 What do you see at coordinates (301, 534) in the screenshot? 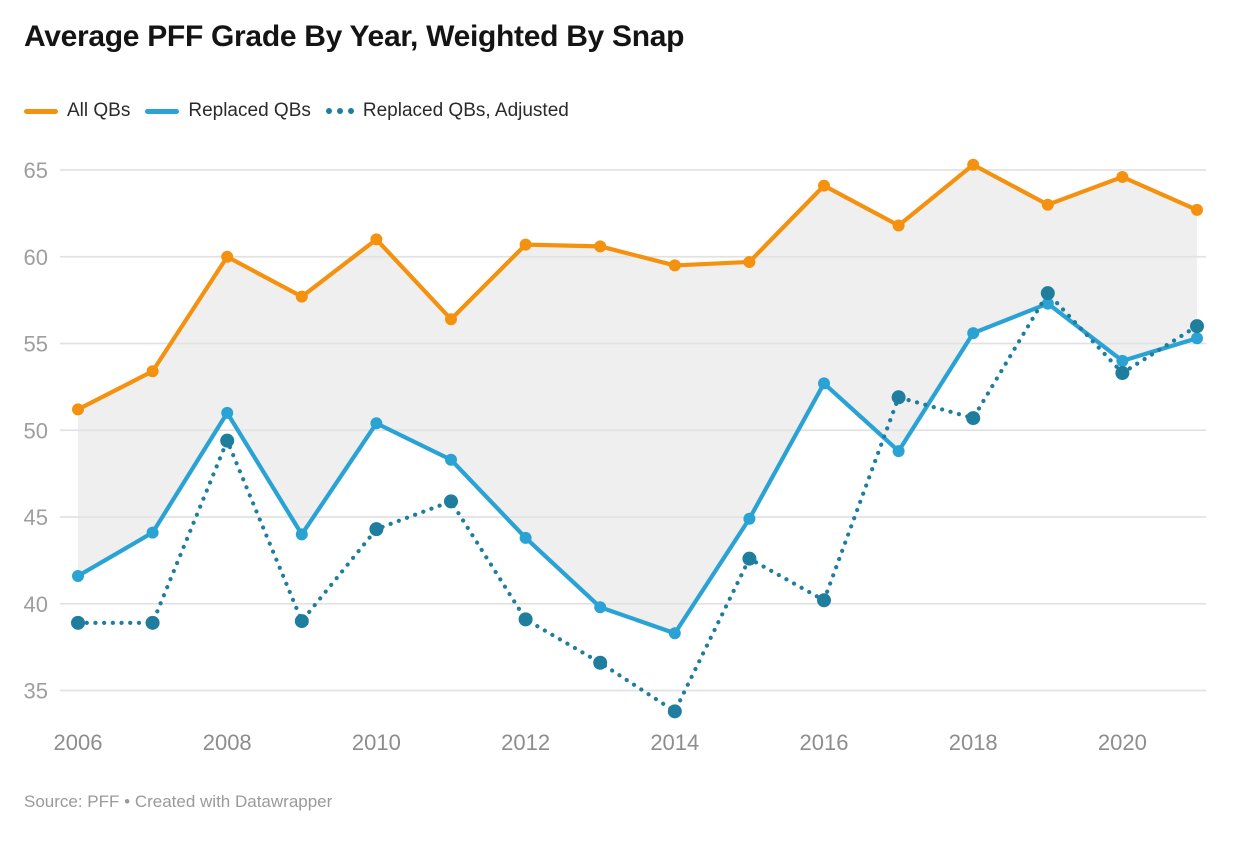
I see `data-point-replaced-qbs-2009` at bounding box center [301, 534].